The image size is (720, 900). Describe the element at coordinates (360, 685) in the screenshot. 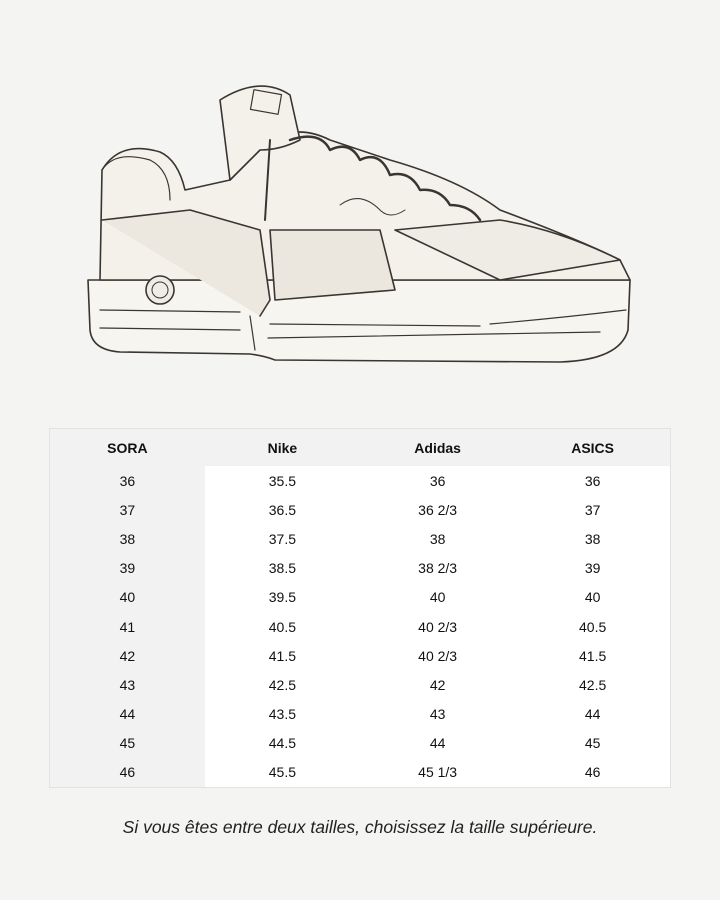

I see `table-row: 43 42.5 42 42.5` at that location.